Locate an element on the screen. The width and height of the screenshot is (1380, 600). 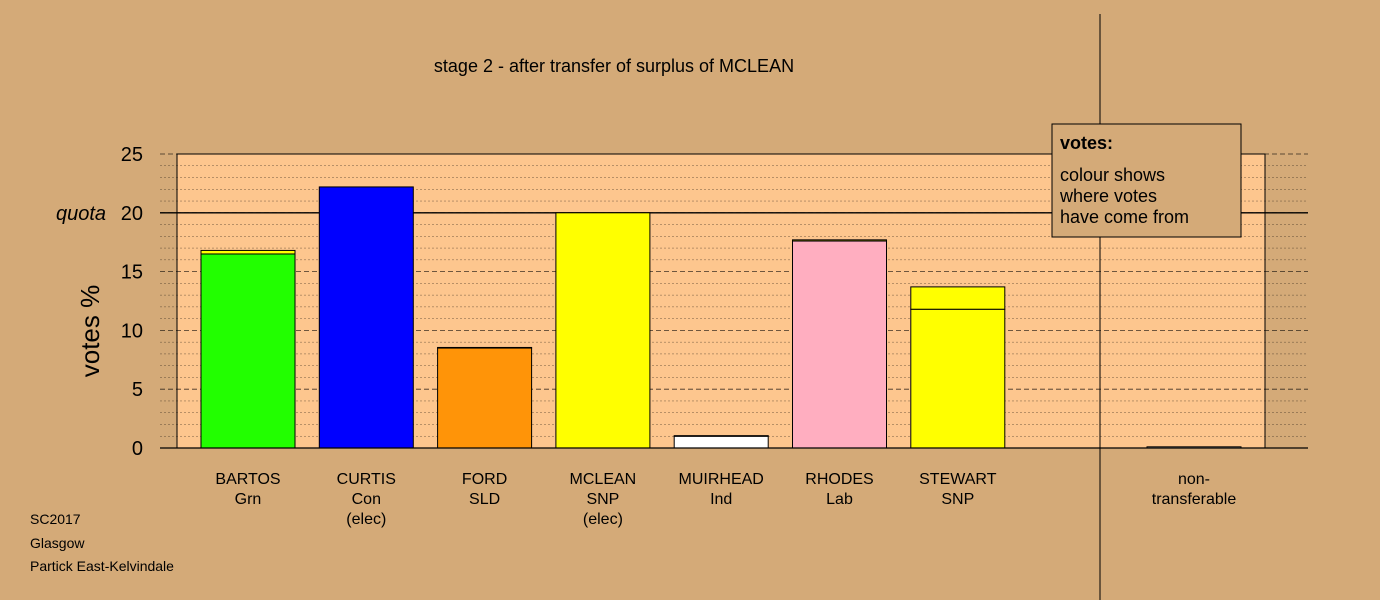
x-label-nontransferable-2: transferable is located at coordinates (1194, 499).